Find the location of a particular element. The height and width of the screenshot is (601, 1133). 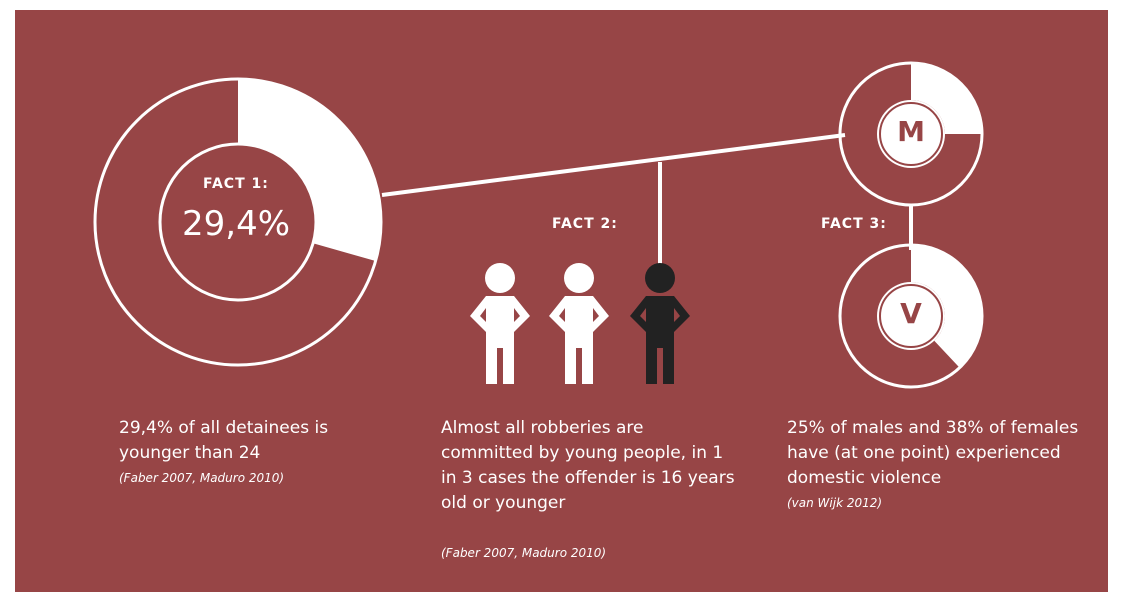

fact3-female-letter: V is located at coordinates (911, 313).